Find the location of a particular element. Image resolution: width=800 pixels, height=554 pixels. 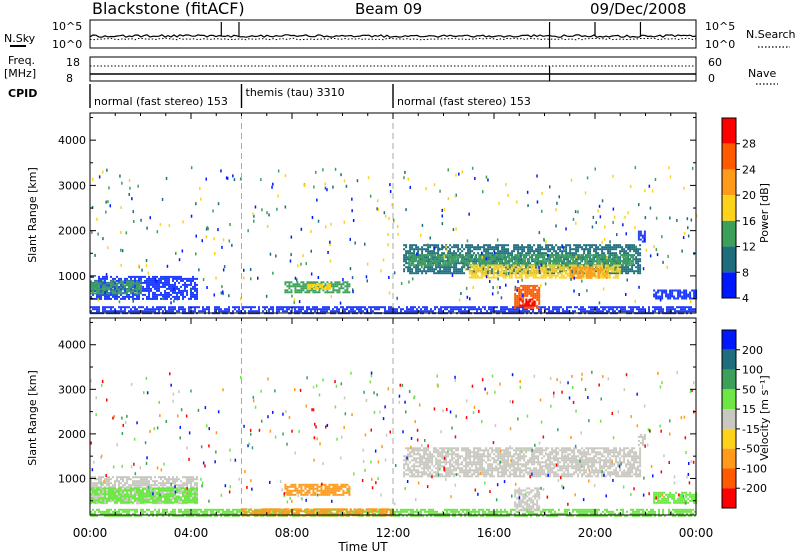

velocity-colorbar: 200 100 50 15 -15 -50 -100 -200 is located at coordinates (744, 419).